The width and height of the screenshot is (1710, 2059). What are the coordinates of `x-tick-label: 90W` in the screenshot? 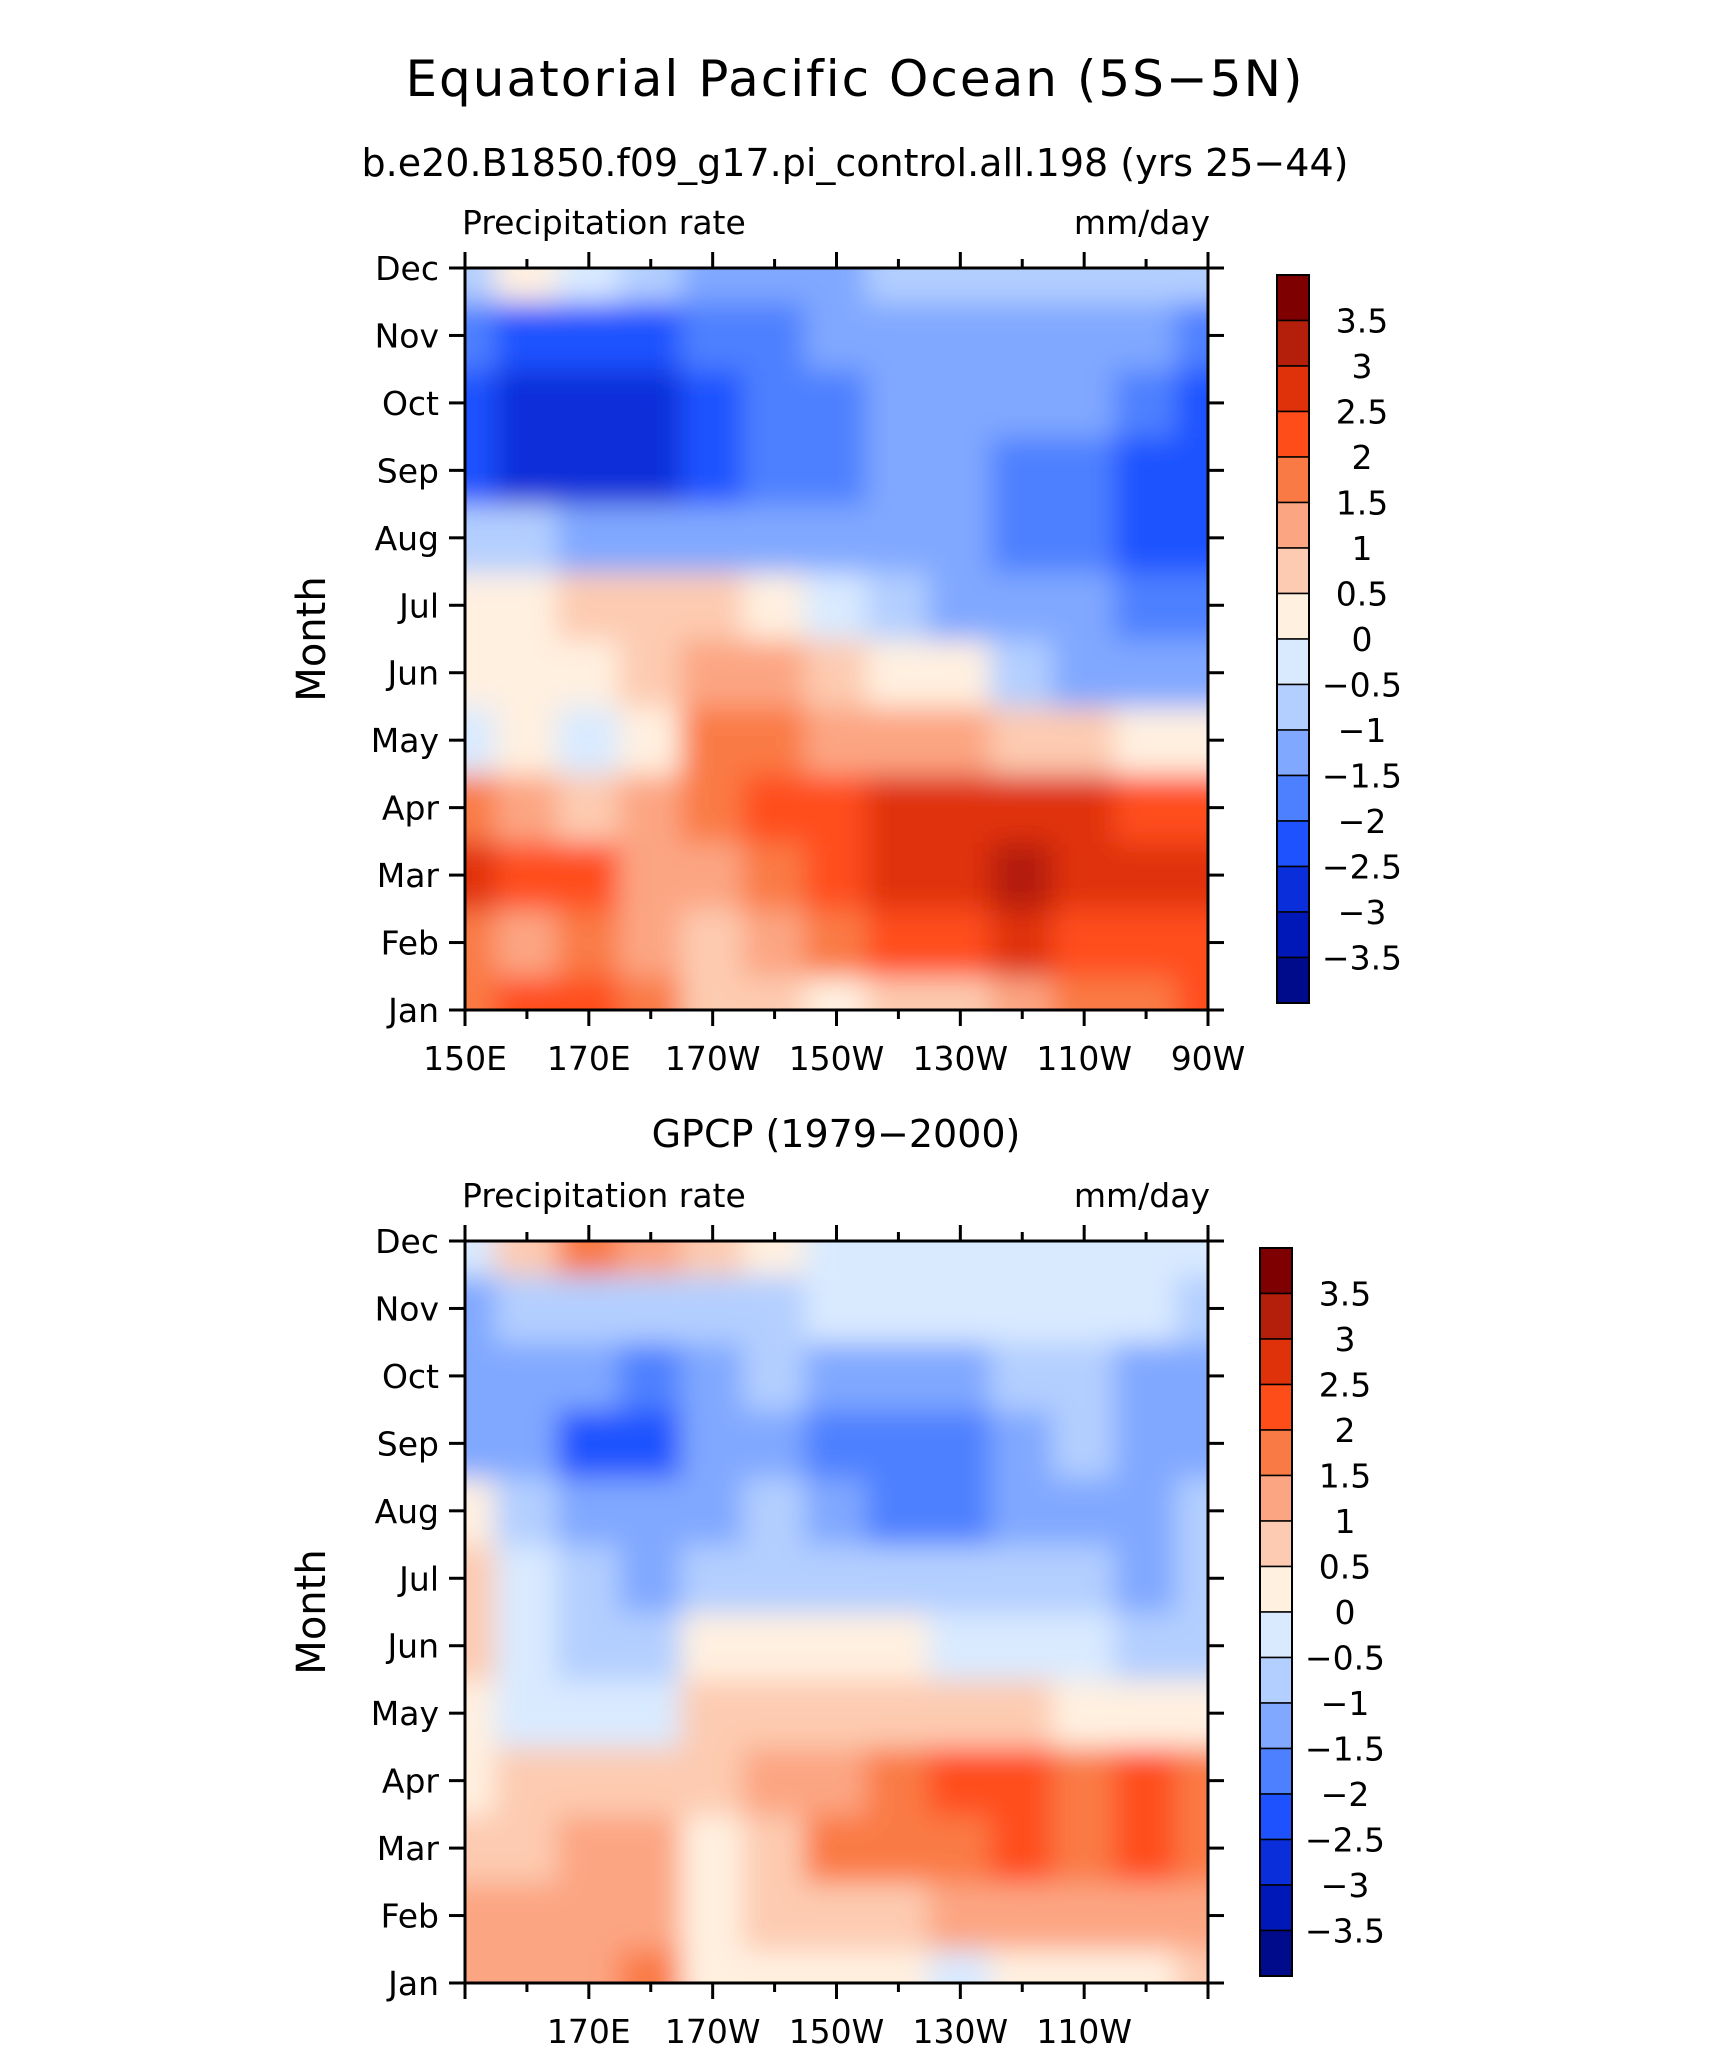 It's located at (1208, 1058).